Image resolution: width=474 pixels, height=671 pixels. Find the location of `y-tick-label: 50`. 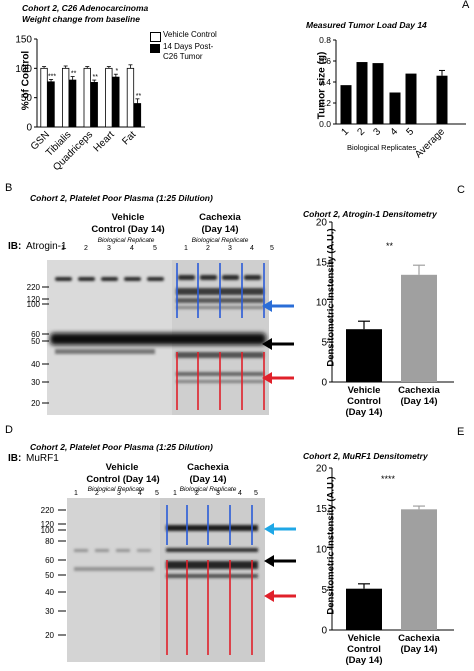

y-tick-label: 50 is located at coordinates (27, 98).